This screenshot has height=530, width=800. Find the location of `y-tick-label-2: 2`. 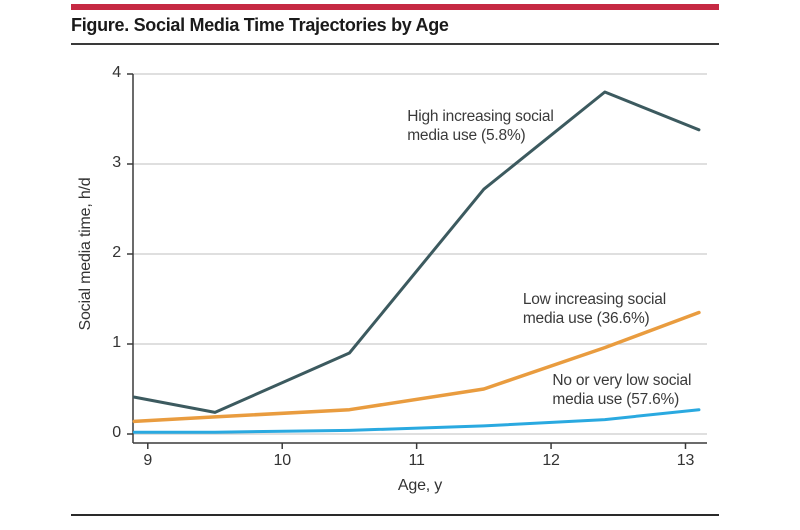

y-tick-label-2: 2 is located at coordinates (116, 252).